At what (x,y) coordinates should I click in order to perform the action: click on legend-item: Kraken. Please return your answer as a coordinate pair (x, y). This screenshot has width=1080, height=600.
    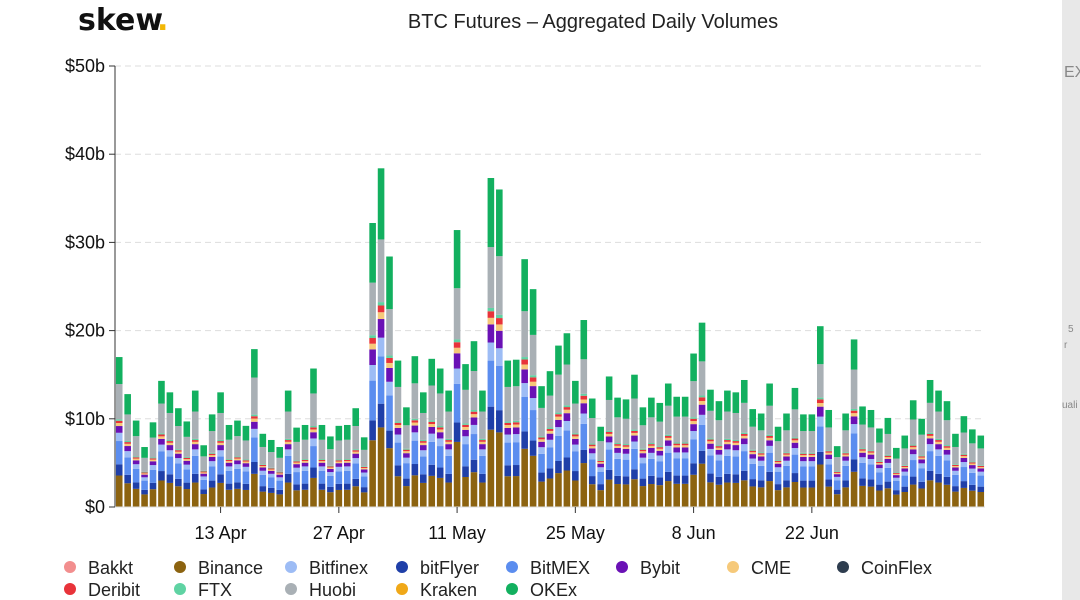
    Looking at the image, I should click on (436, 590).